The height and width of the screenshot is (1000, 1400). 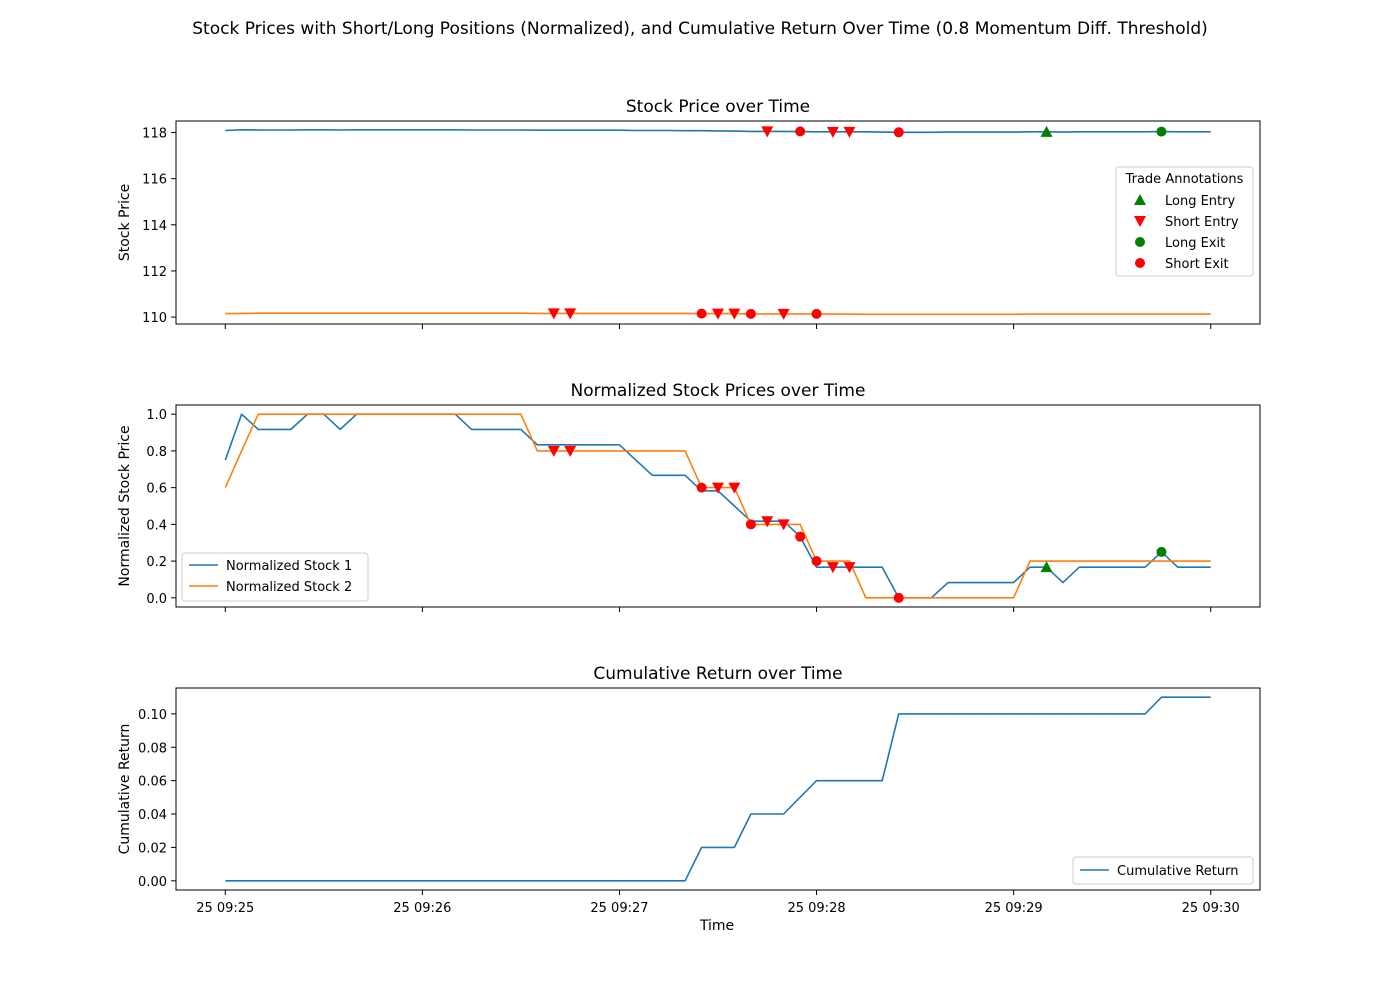 What do you see at coordinates (1140, 263) in the screenshot?
I see `legend-marker-short-exit` at bounding box center [1140, 263].